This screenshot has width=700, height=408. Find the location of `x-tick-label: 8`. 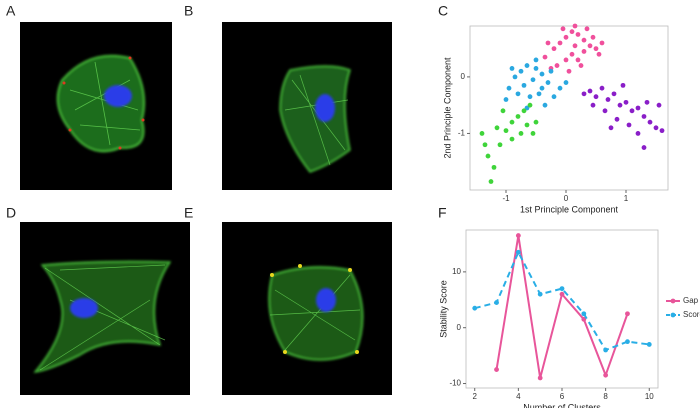

x-tick-label: 8 is located at coordinates (605, 396).